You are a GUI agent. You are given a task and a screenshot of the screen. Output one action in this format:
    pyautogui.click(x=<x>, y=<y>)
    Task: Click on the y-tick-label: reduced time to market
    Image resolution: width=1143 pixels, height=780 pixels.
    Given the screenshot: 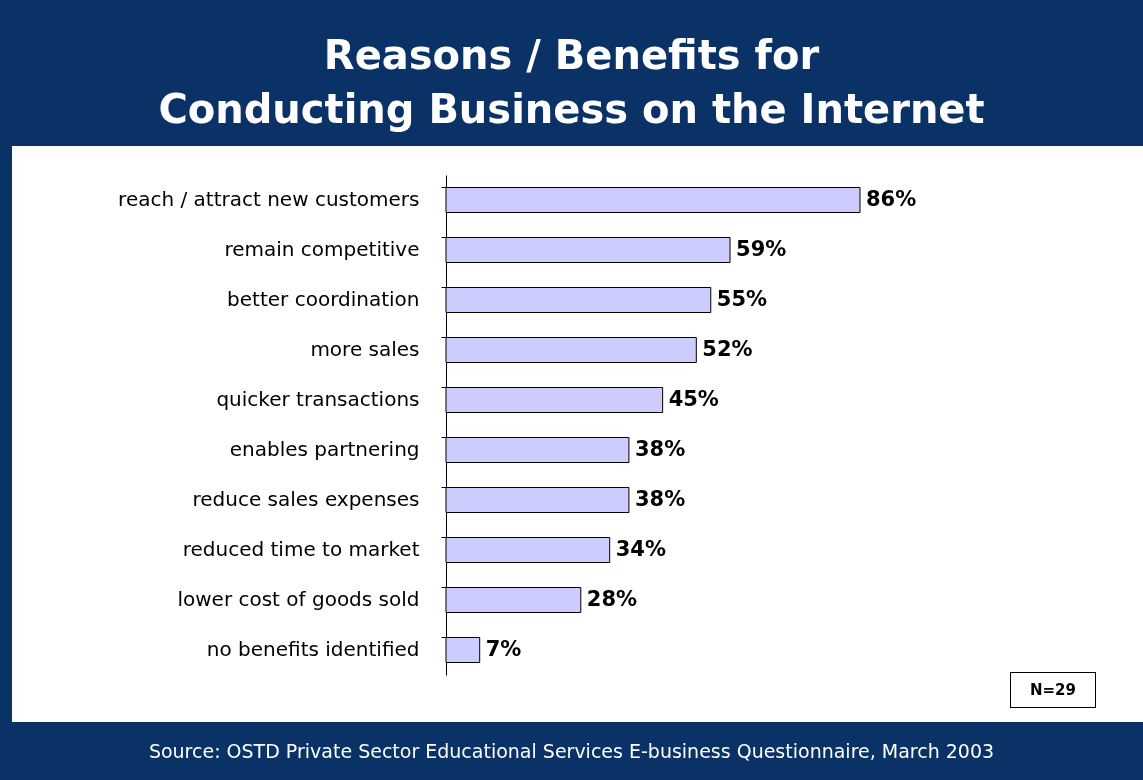 What is the action you would take?
    pyautogui.click(x=301, y=549)
    